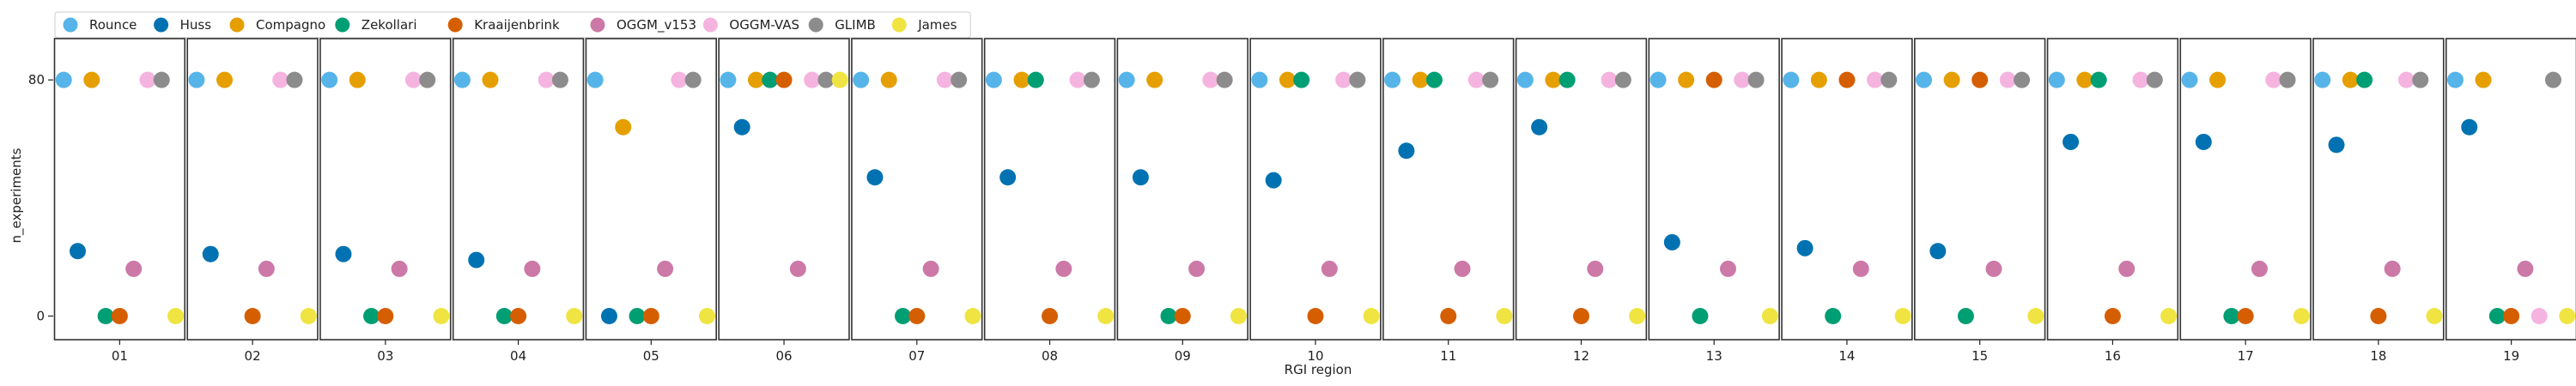  I want to click on panel-01: 01, so click(119, 201).